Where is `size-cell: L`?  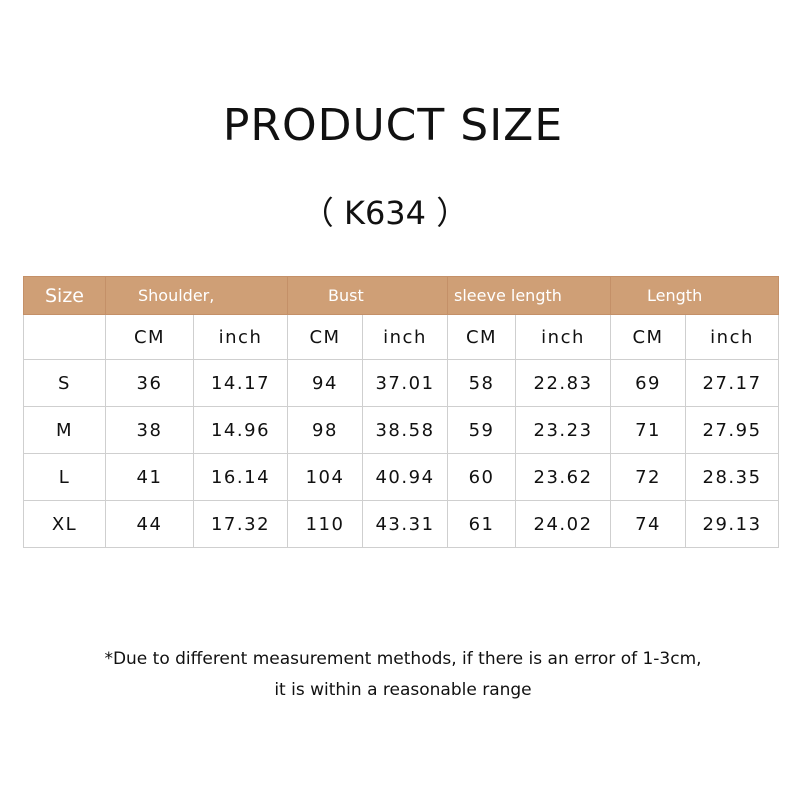
size-cell: L is located at coordinates (64, 477).